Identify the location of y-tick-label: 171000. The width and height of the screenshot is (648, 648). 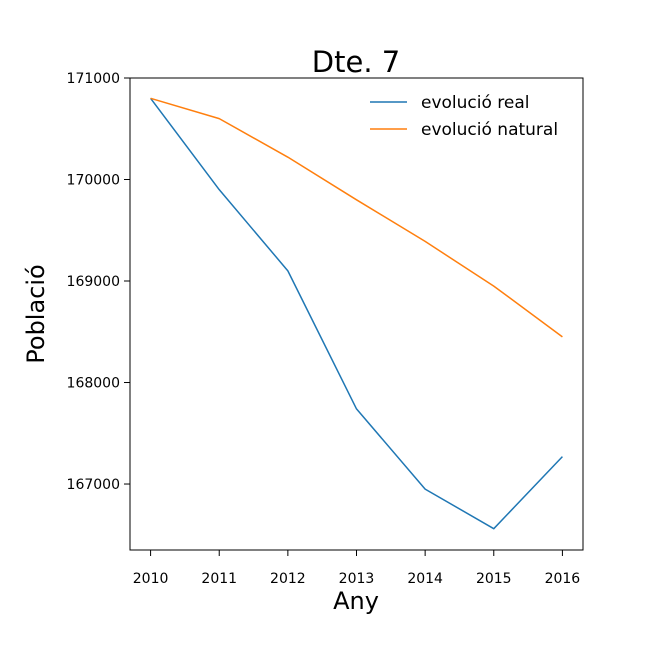
(93, 79).